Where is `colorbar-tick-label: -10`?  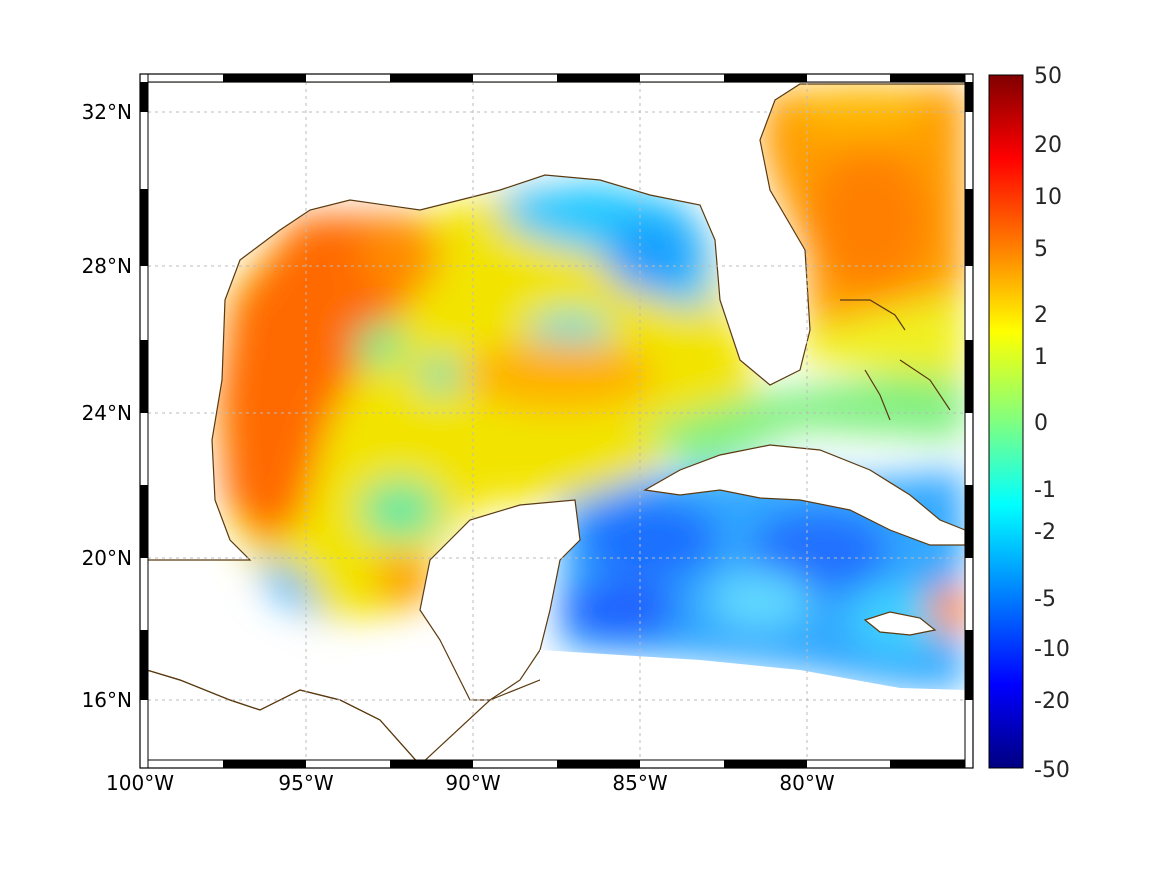 colorbar-tick-label: -10 is located at coordinates (1052, 649).